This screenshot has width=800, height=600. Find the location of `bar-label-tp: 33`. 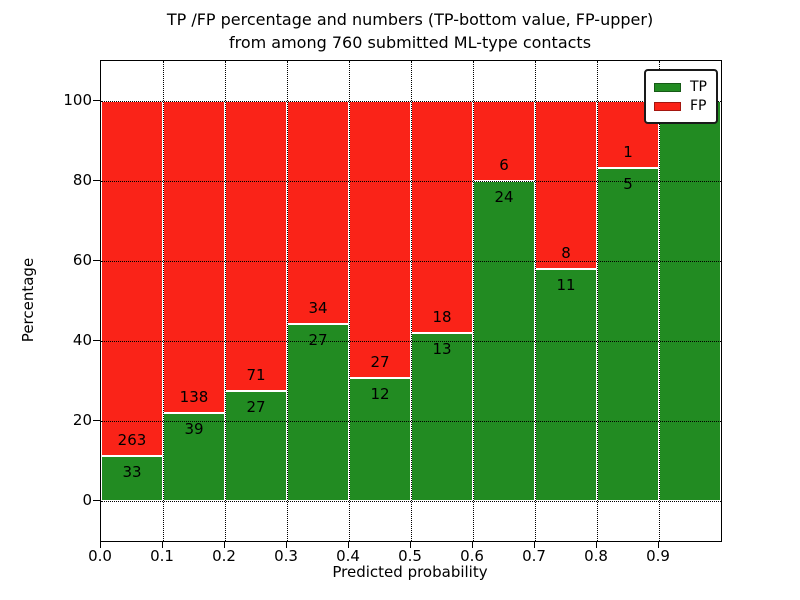

bar-label-tp: 33 is located at coordinates (132, 472).